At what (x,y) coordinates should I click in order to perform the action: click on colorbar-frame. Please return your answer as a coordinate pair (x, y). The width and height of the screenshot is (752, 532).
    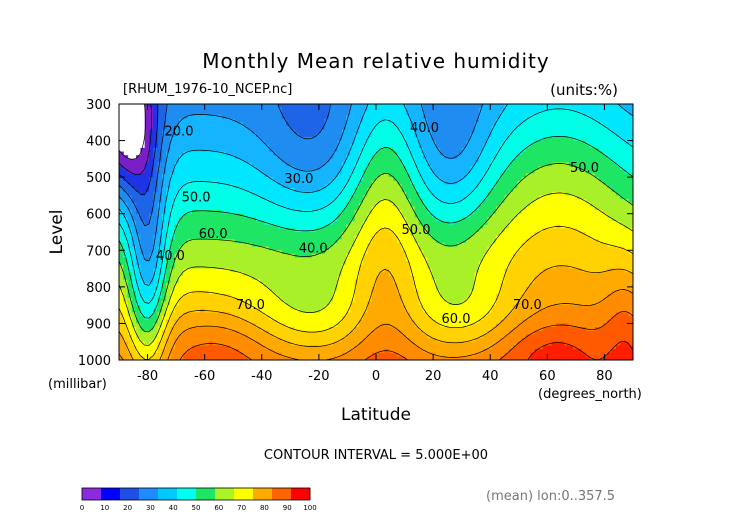
    Looking at the image, I should click on (196, 494).